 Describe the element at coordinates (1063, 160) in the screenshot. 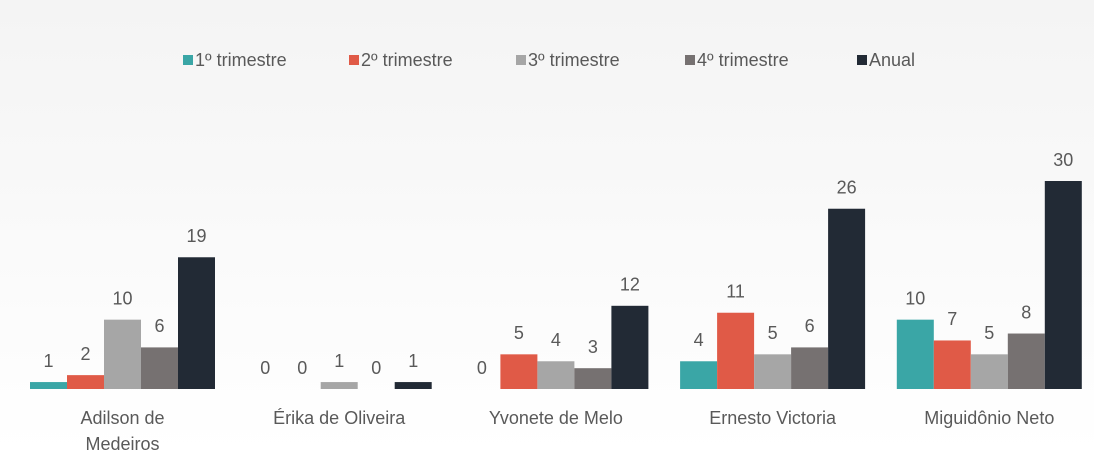

I see `value-label: 30` at that location.